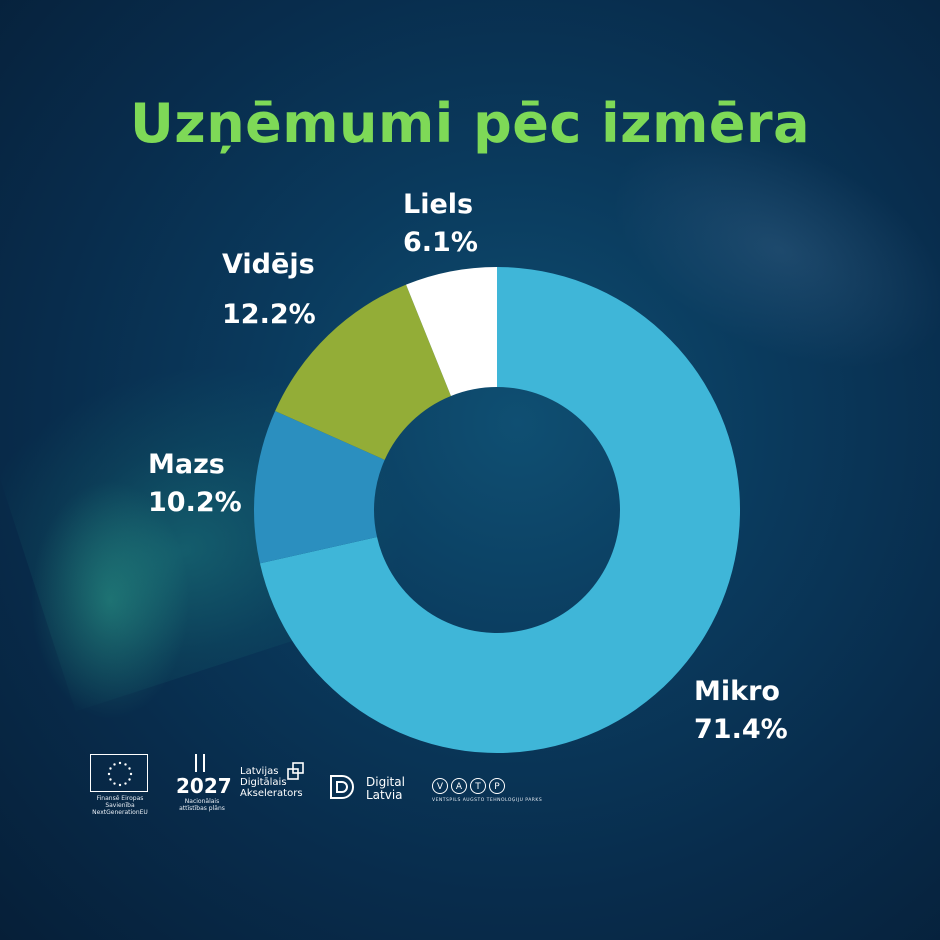 The image size is (940, 940). Describe the element at coordinates (204, 786) in the screenshot. I see `nap-year: 2027` at that location.